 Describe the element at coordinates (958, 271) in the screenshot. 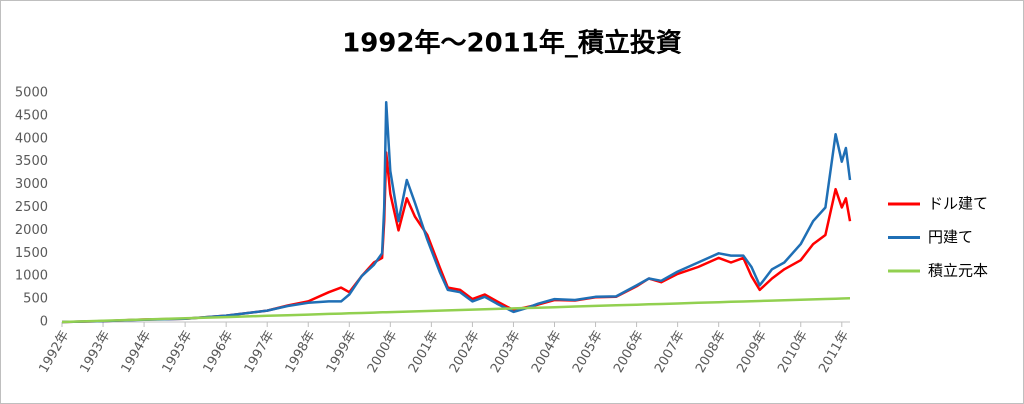

I see `legend-label: 積立元本` at that location.